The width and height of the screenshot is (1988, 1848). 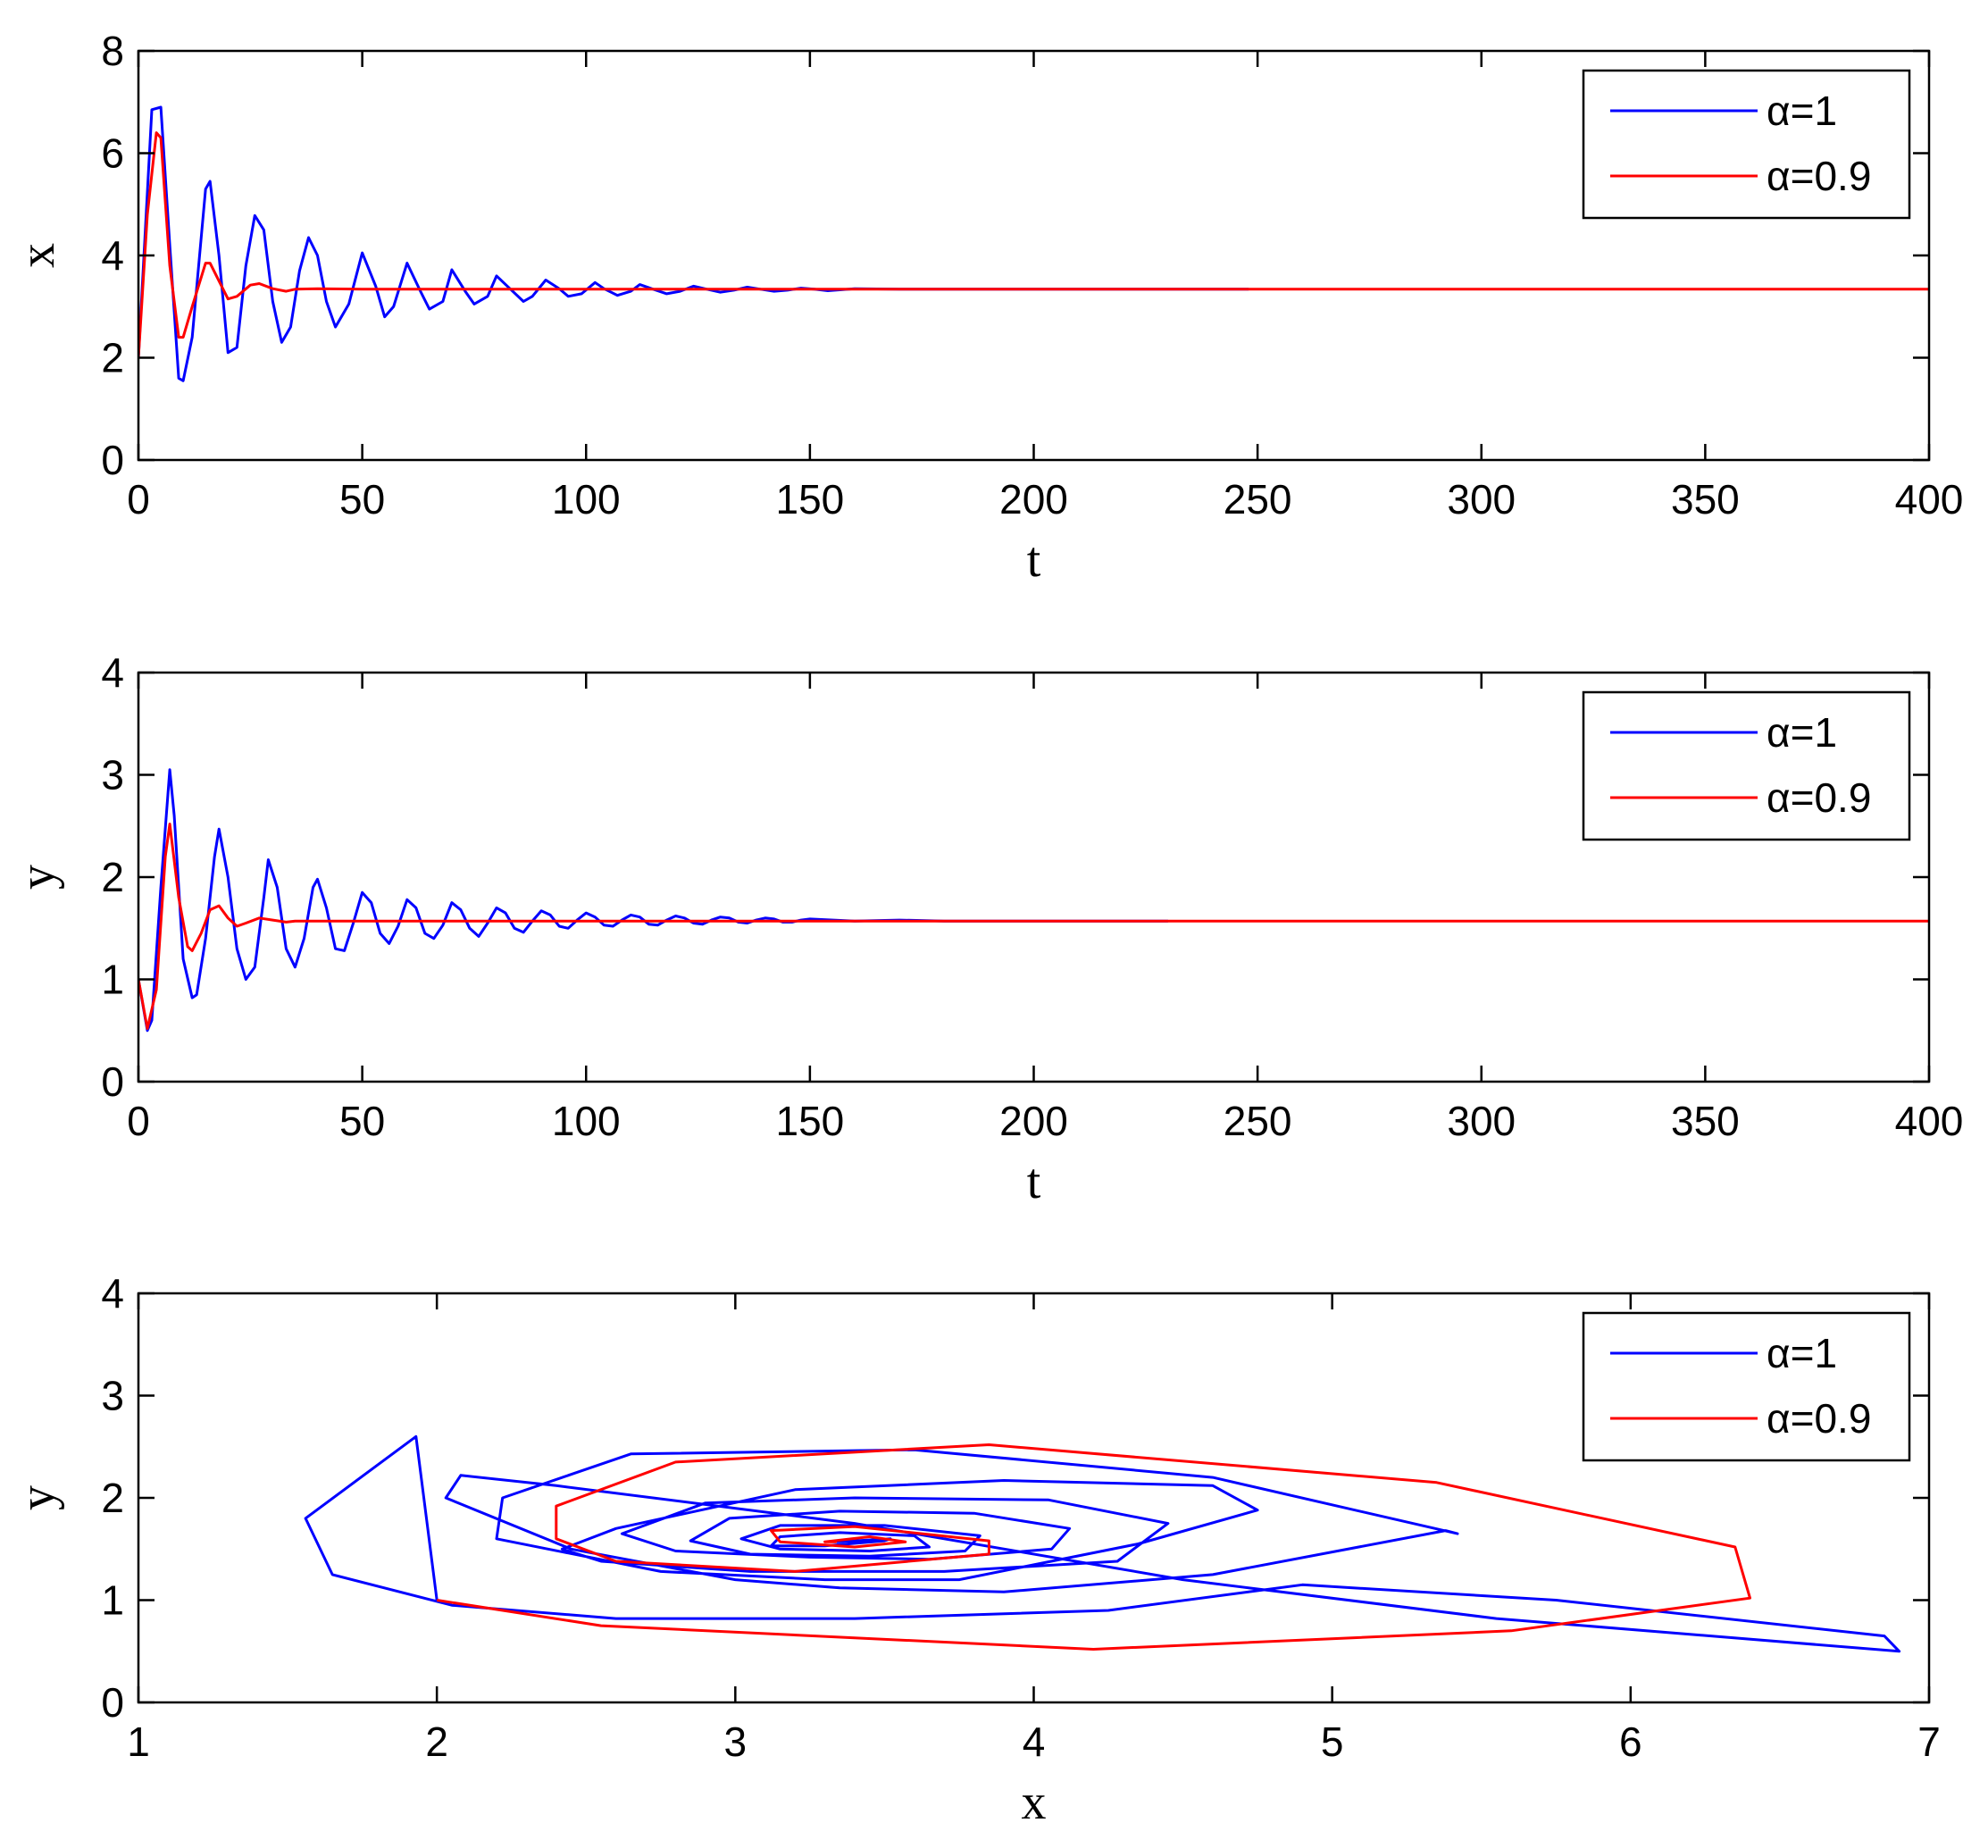 What do you see at coordinates (113, 154) in the screenshot?
I see `y-tick-label: 6` at bounding box center [113, 154].